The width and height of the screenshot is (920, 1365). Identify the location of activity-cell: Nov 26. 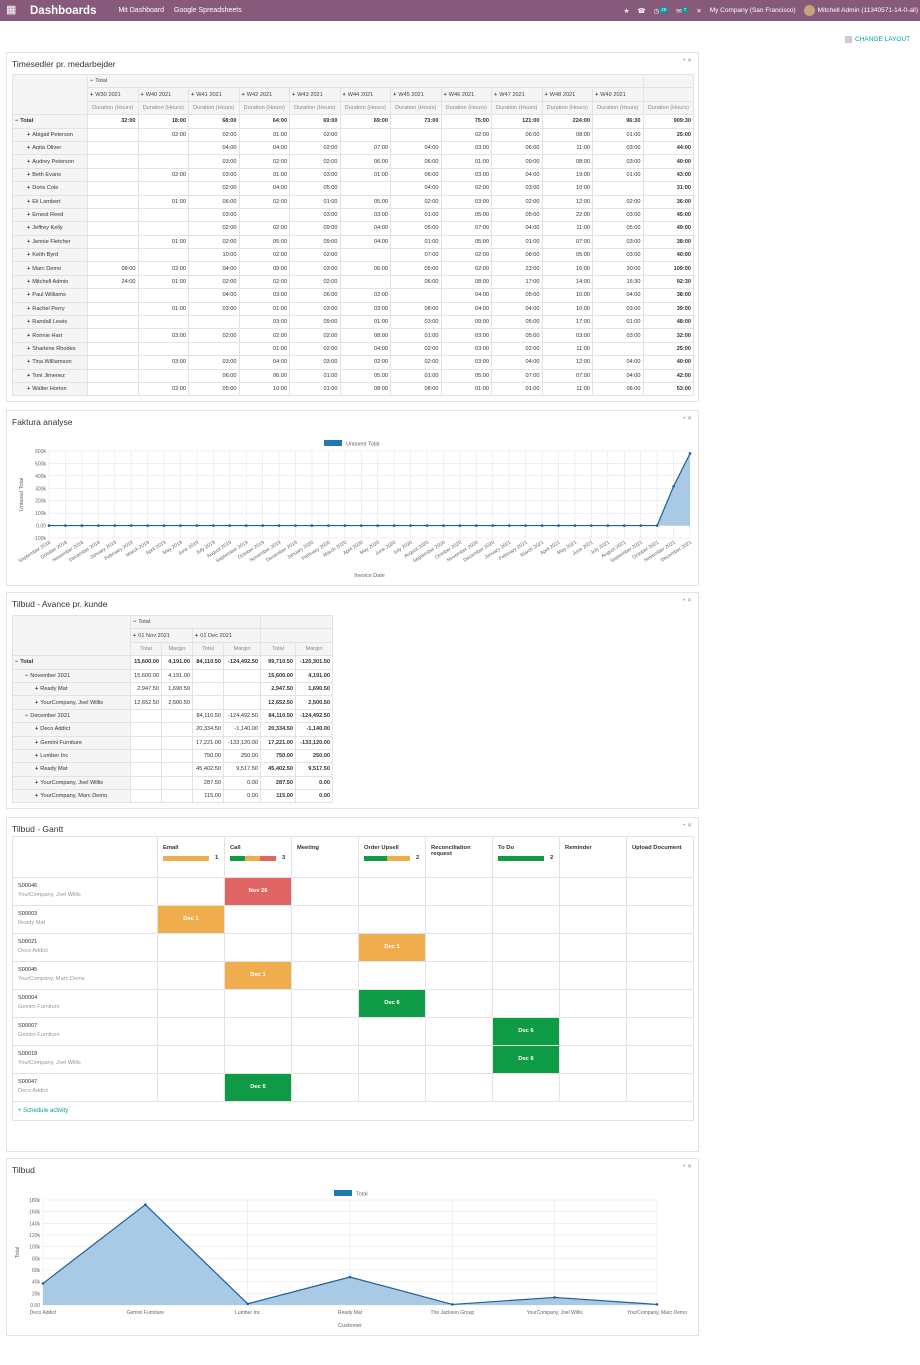
(258, 891).